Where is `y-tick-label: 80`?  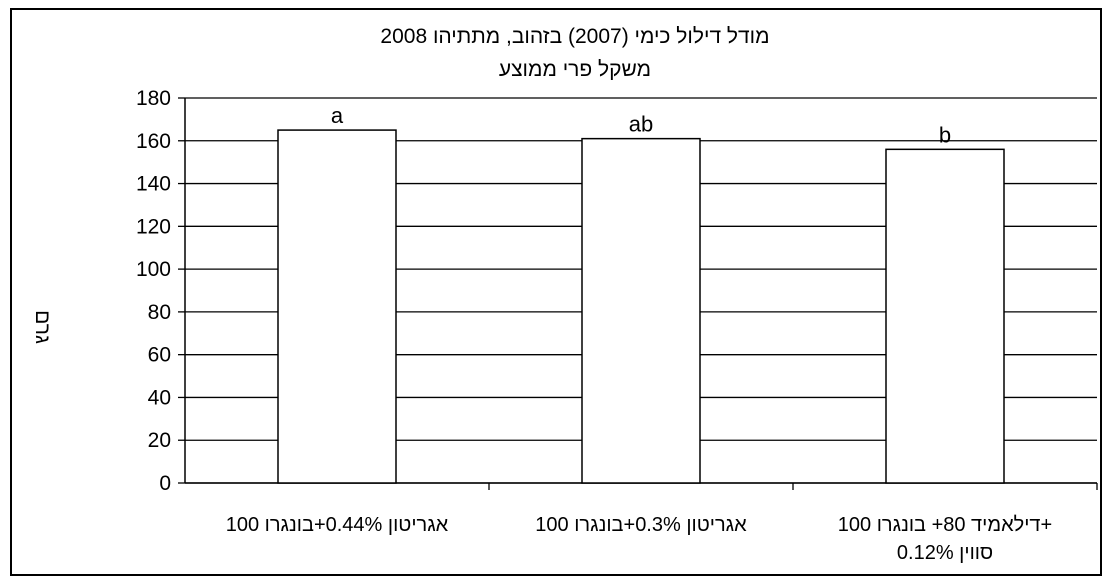
y-tick-label: 80 is located at coordinates (159, 312).